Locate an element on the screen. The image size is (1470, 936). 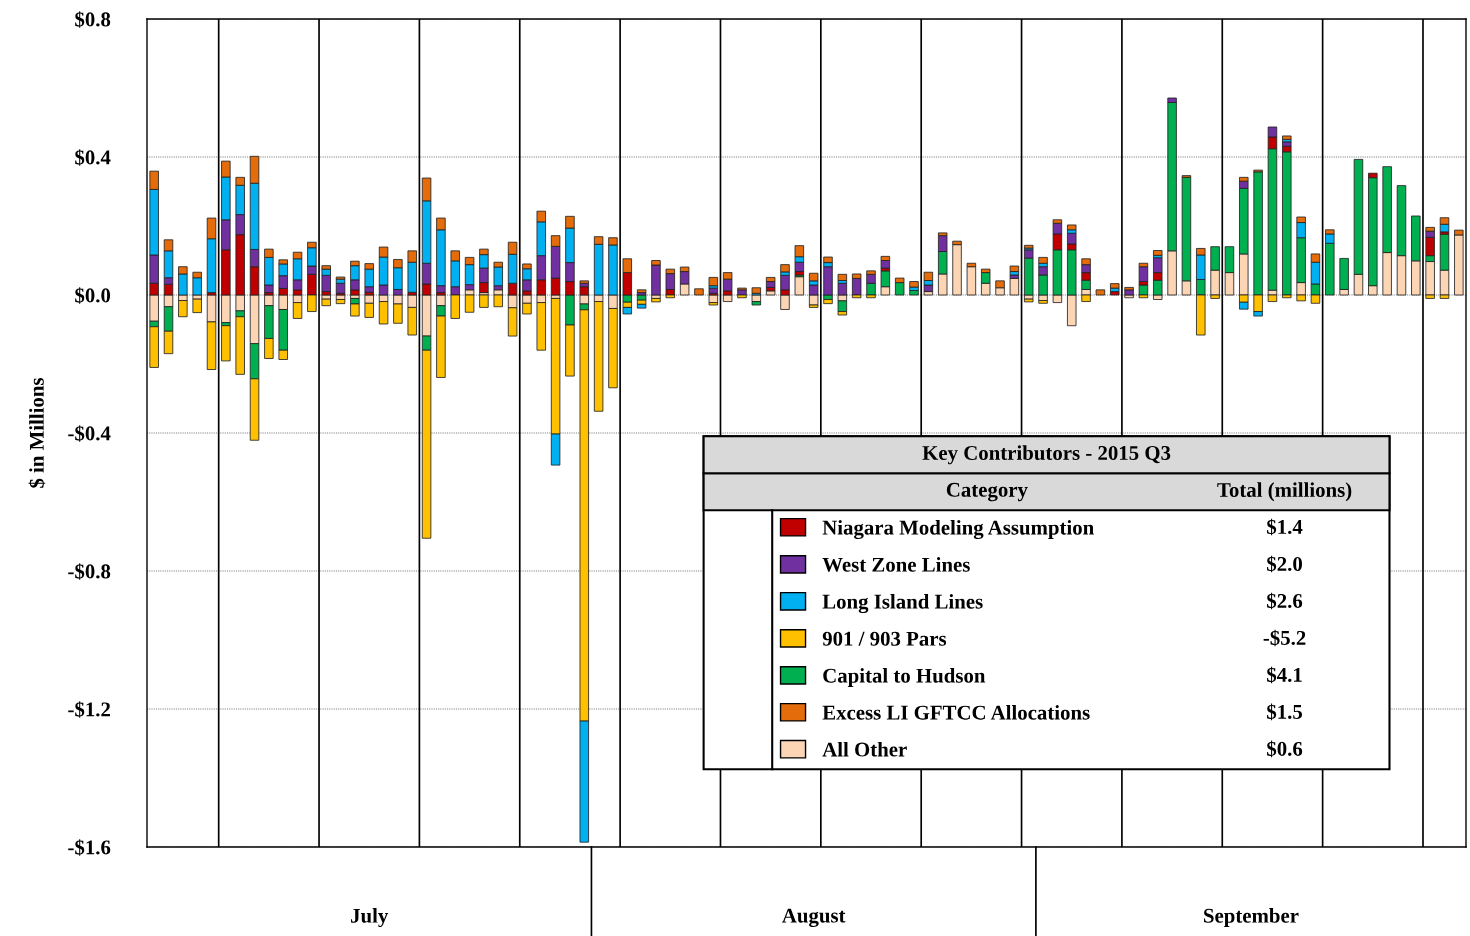
annotation: $0.6 is located at coordinates (1285, 749).